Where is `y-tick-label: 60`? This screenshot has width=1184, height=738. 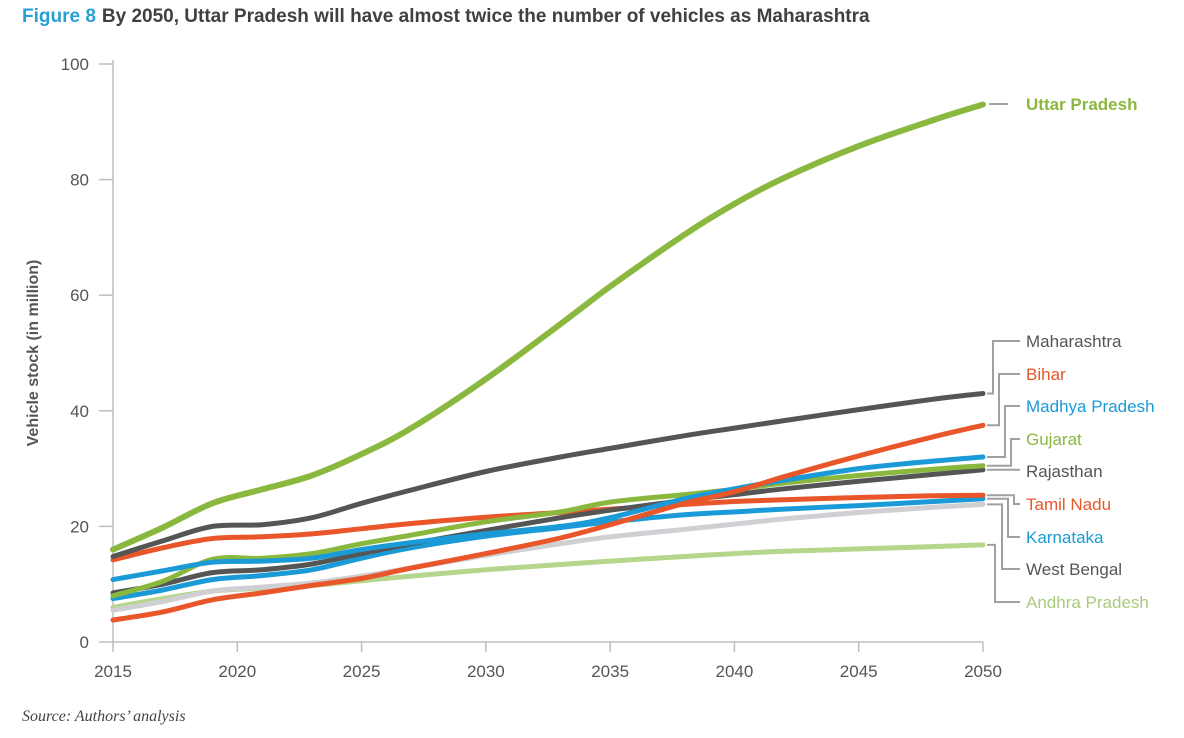 y-tick-label: 60 is located at coordinates (79, 295).